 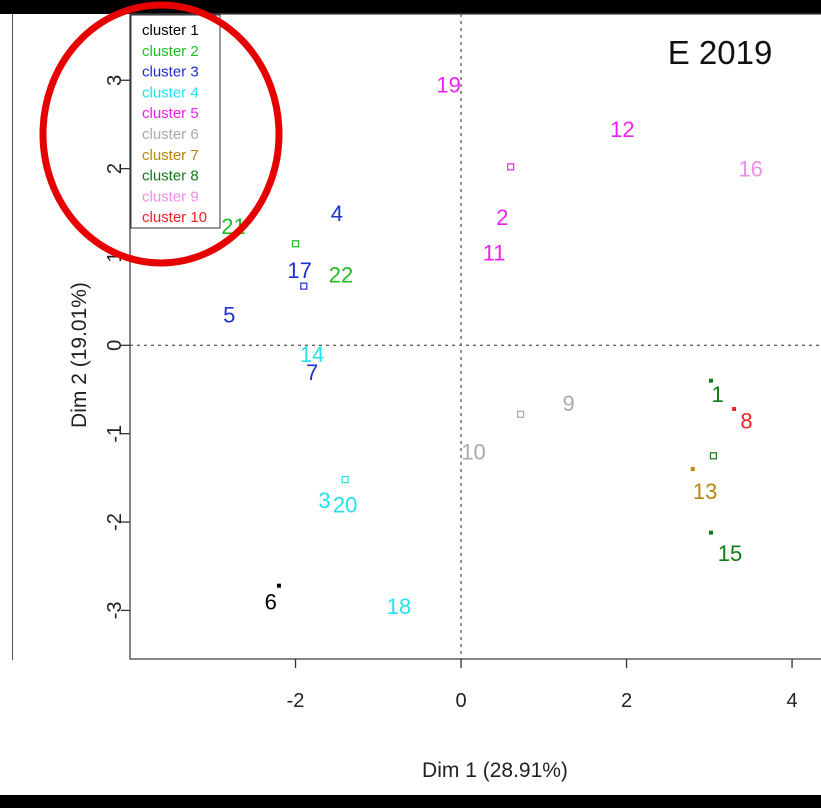 What do you see at coordinates (626, 701) in the screenshot?
I see `x-tick-label: 2` at bounding box center [626, 701].